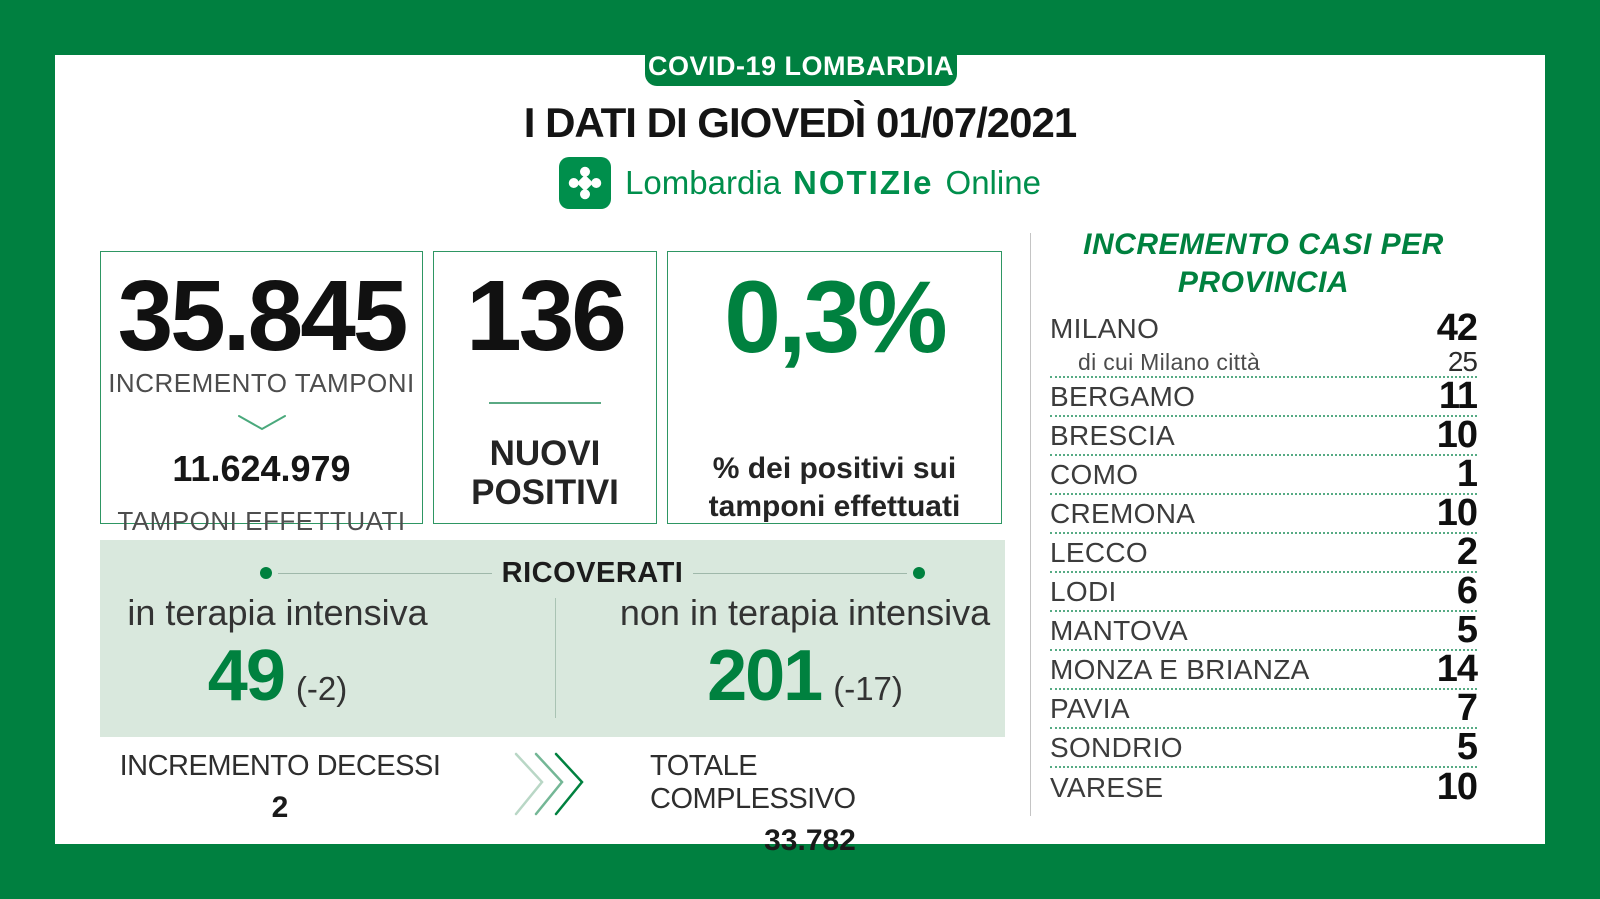  Describe the element at coordinates (703, 182) in the screenshot. I see `logo-region-text: Lombardia` at that location.